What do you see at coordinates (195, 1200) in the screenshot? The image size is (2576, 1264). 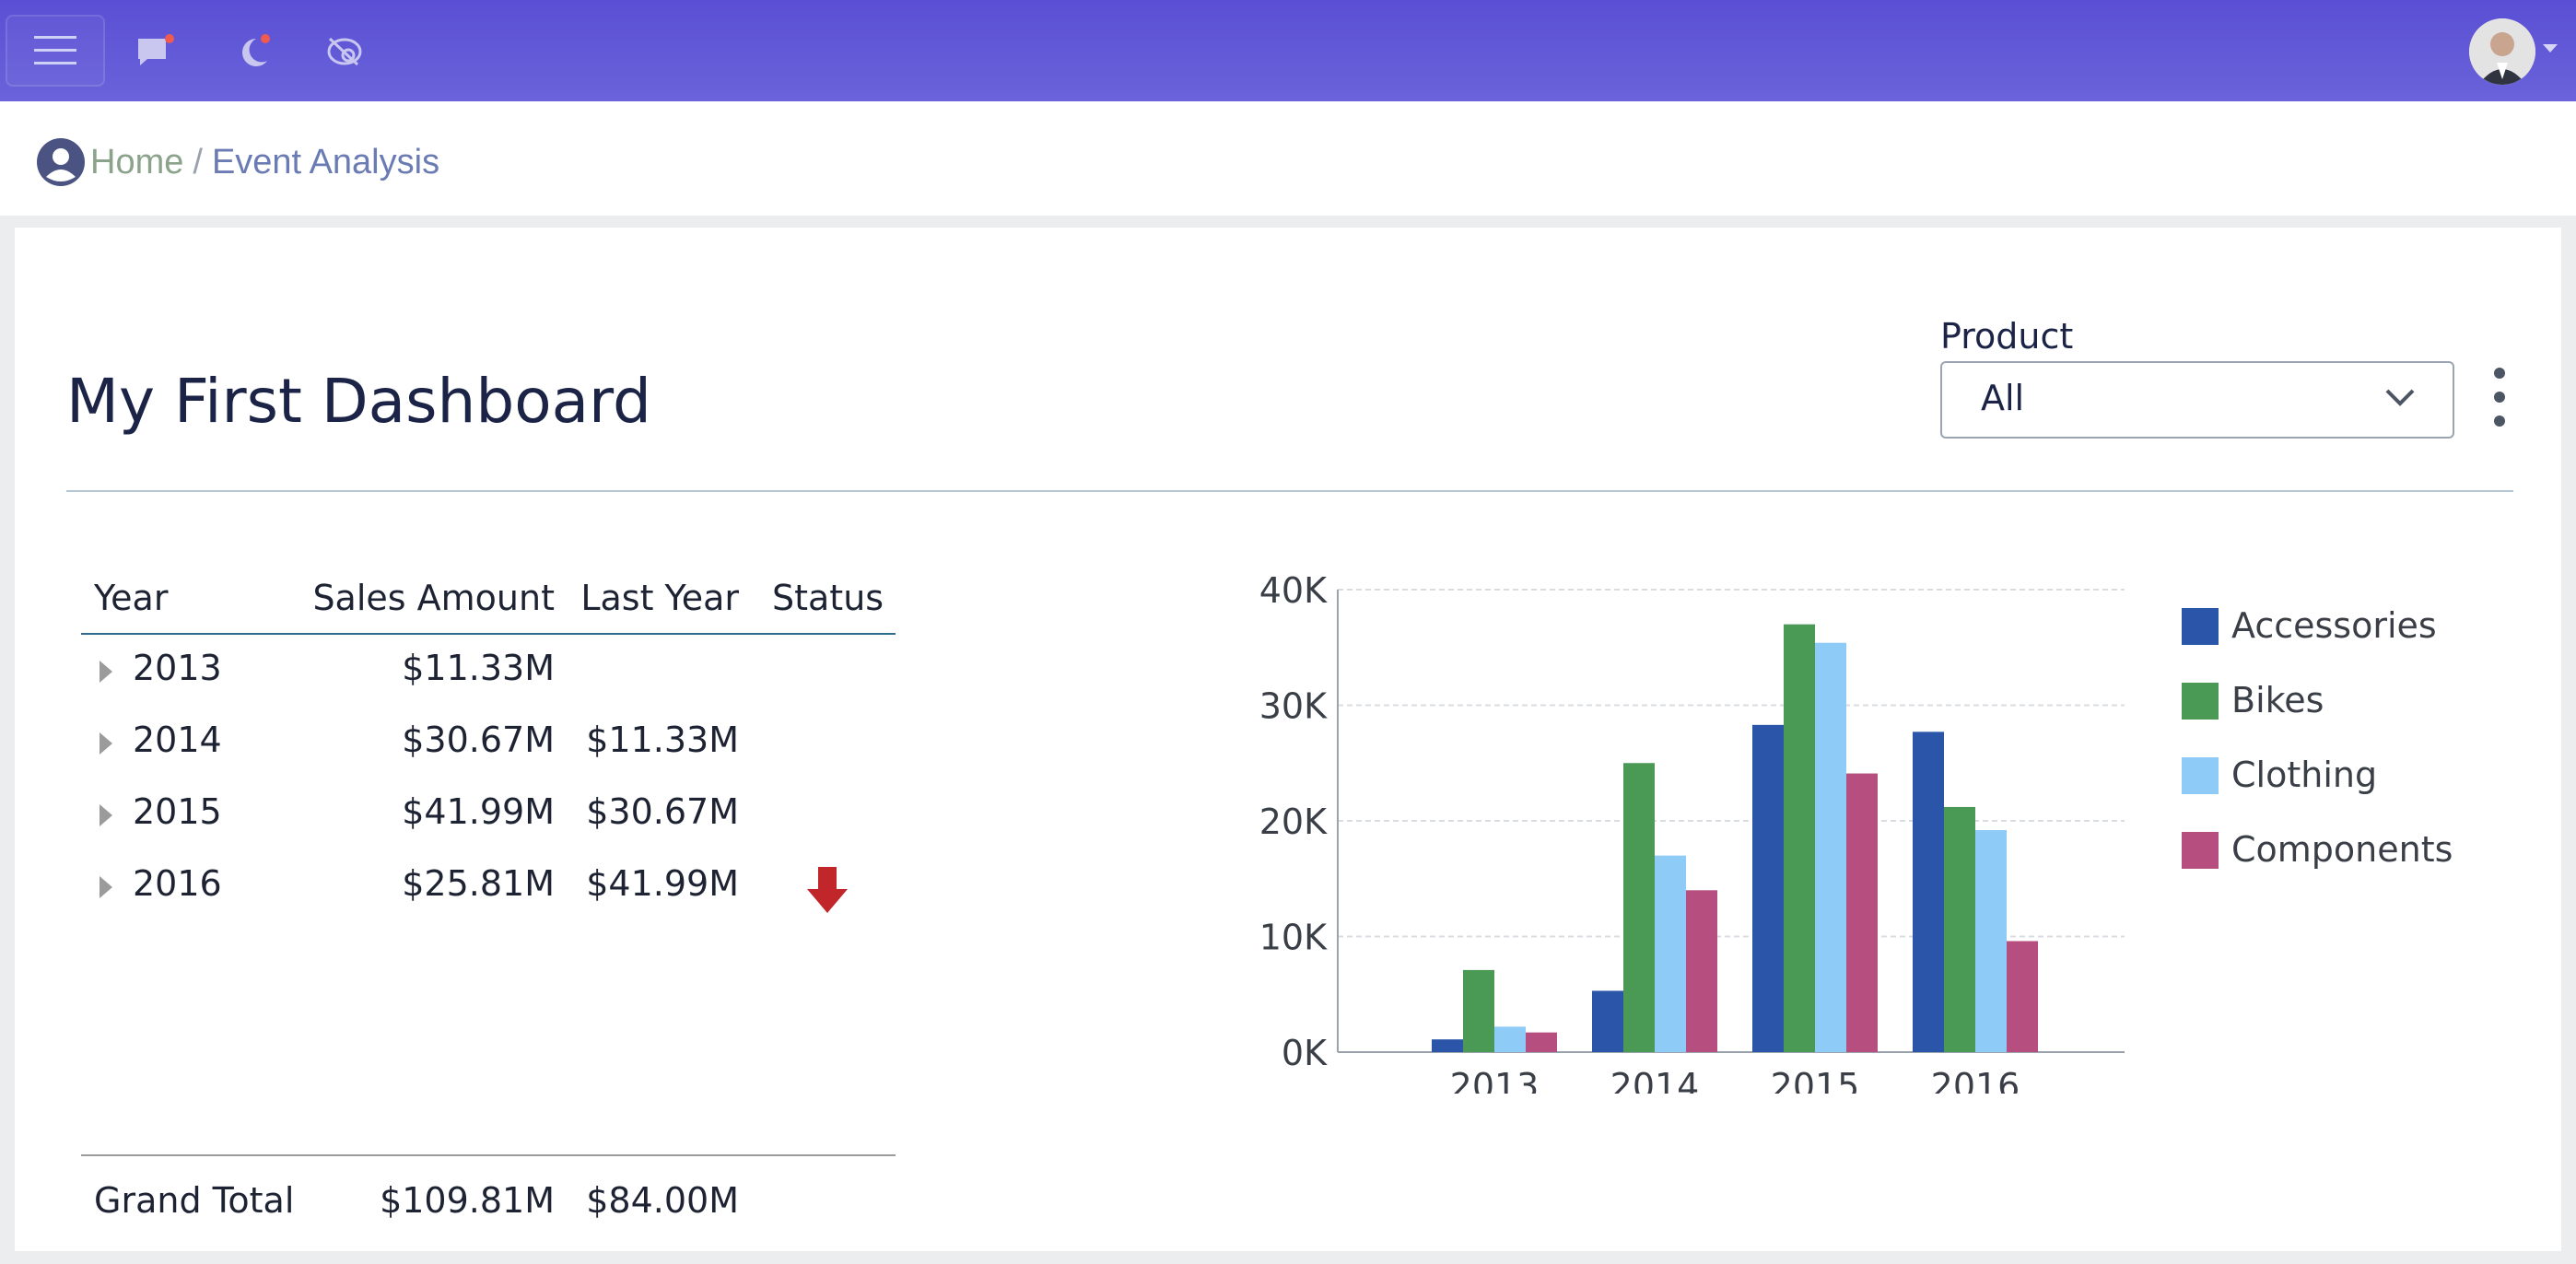 I see `grand-total-label: Grand Total` at bounding box center [195, 1200].